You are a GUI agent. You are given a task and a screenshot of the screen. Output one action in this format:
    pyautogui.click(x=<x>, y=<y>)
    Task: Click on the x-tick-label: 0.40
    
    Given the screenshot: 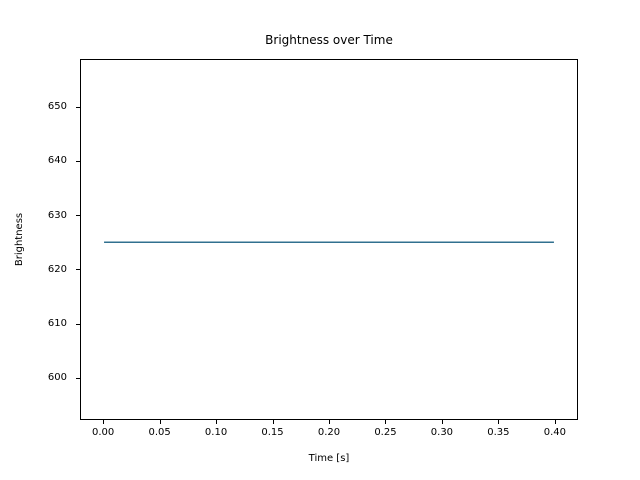 What is the action you would take?
    pyautogui.click(x=554, y=432)
    